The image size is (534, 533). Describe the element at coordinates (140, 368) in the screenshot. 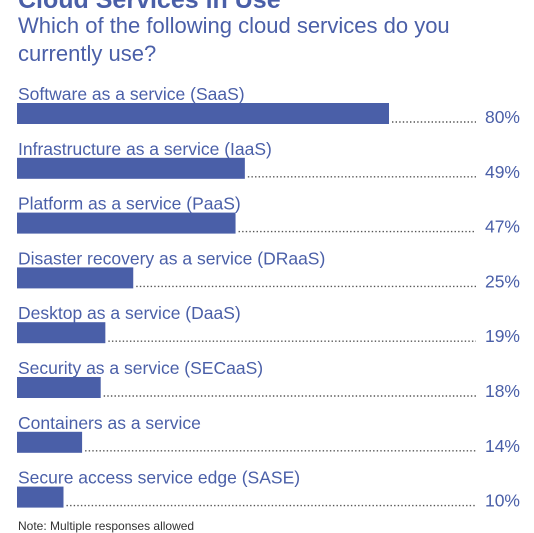

I see `category-label-security-as-a-service-secaas: Security as a service (SECaaS)` at that location.